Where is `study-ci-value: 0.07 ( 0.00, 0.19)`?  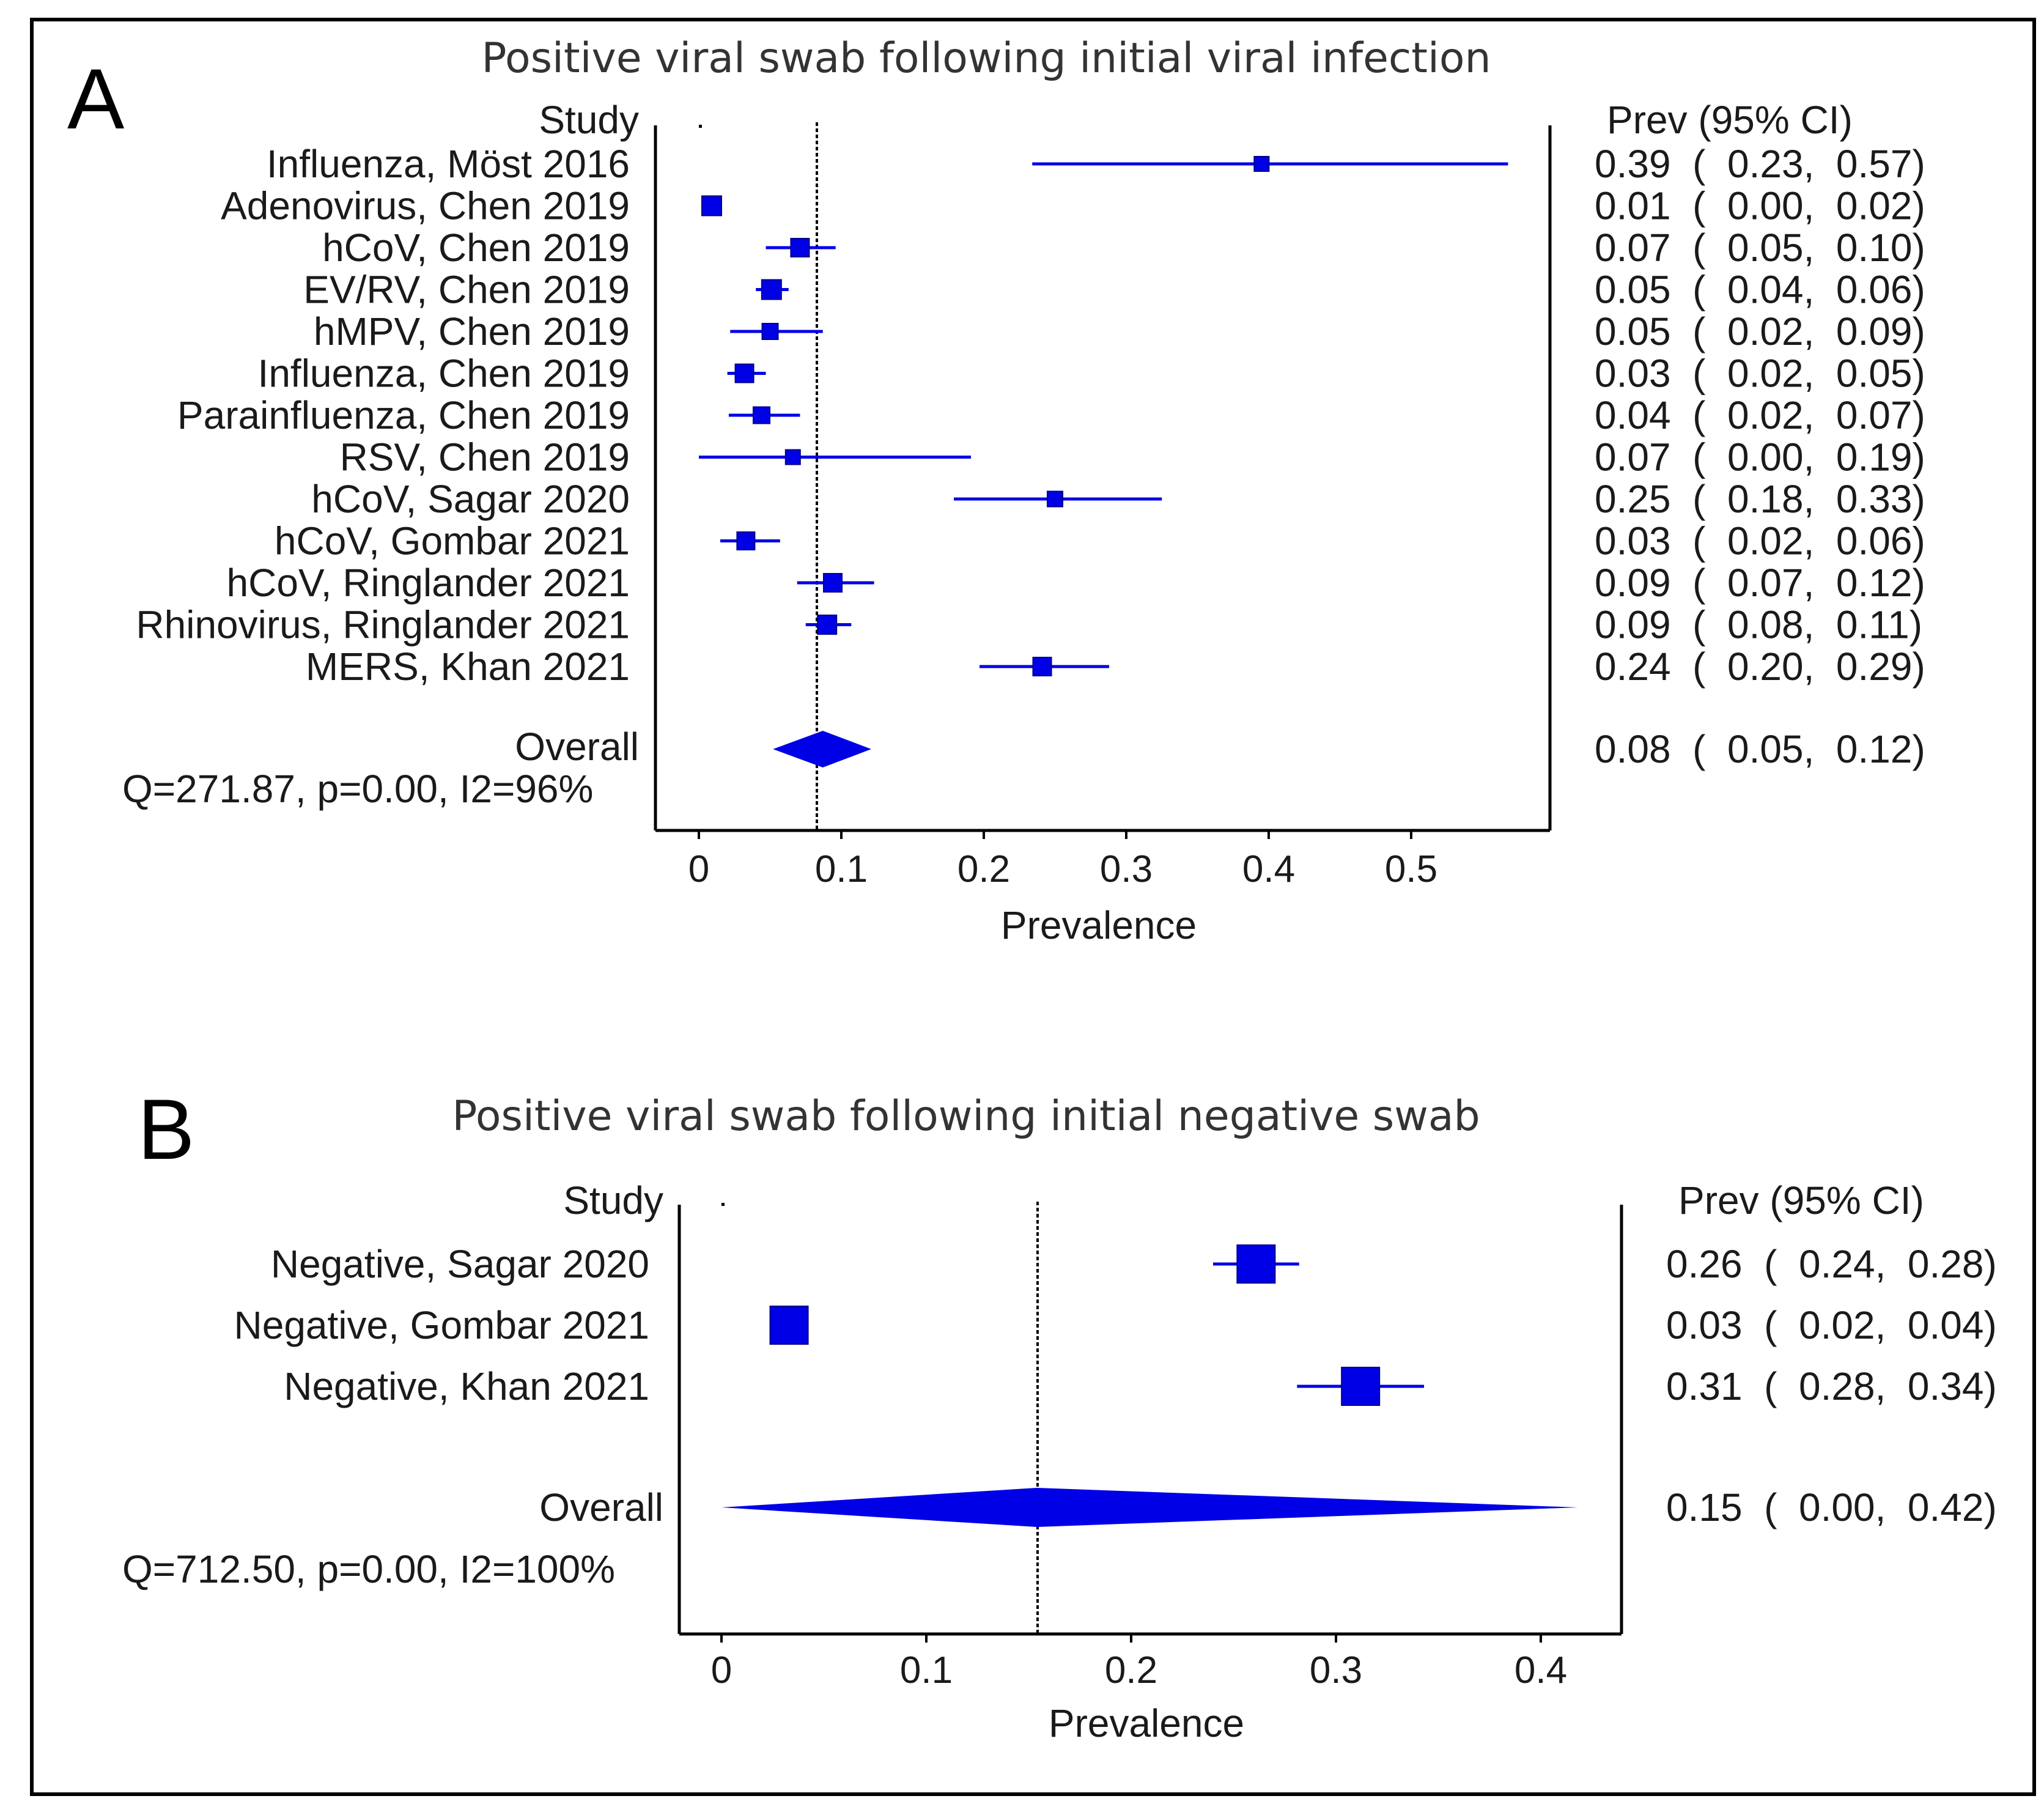
study-ci-value: 0.07 ( 0.00, 0.19) is located at coordinates (1760, 457).